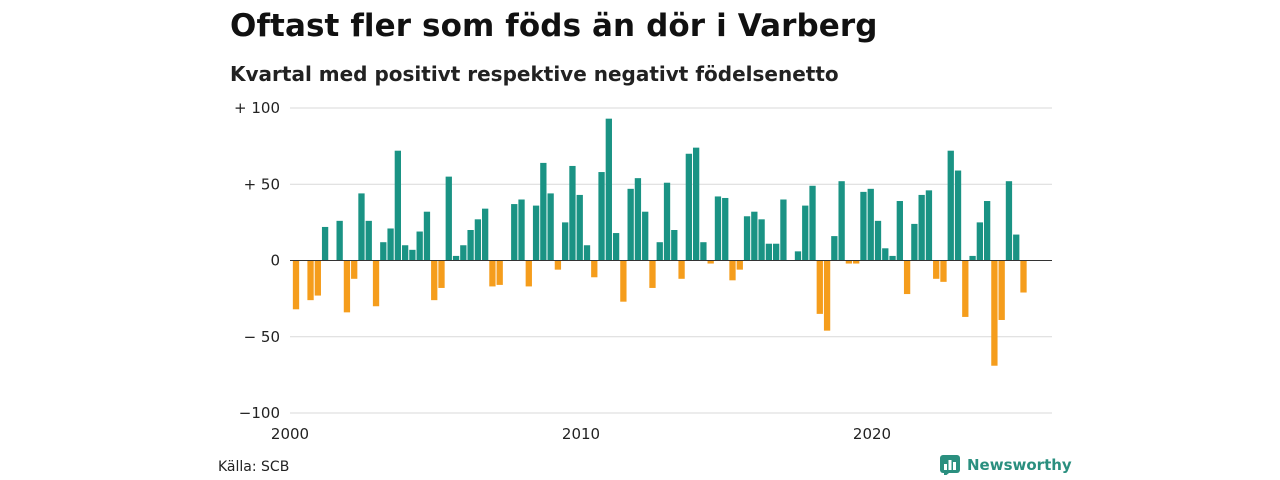 This screenshot has height=480, width=1280. I want to click on chart-title: Oftast fler som föds än dör i Varberg, so click(554, 26).